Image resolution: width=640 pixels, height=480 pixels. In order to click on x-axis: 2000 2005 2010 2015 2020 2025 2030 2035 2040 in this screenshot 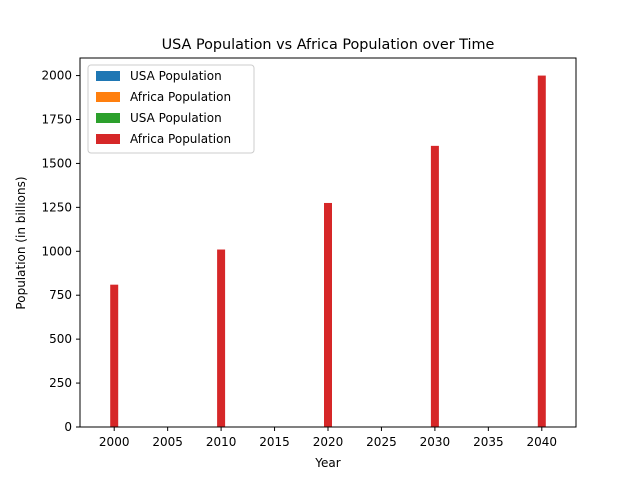, I will do `click(328, 438)`.